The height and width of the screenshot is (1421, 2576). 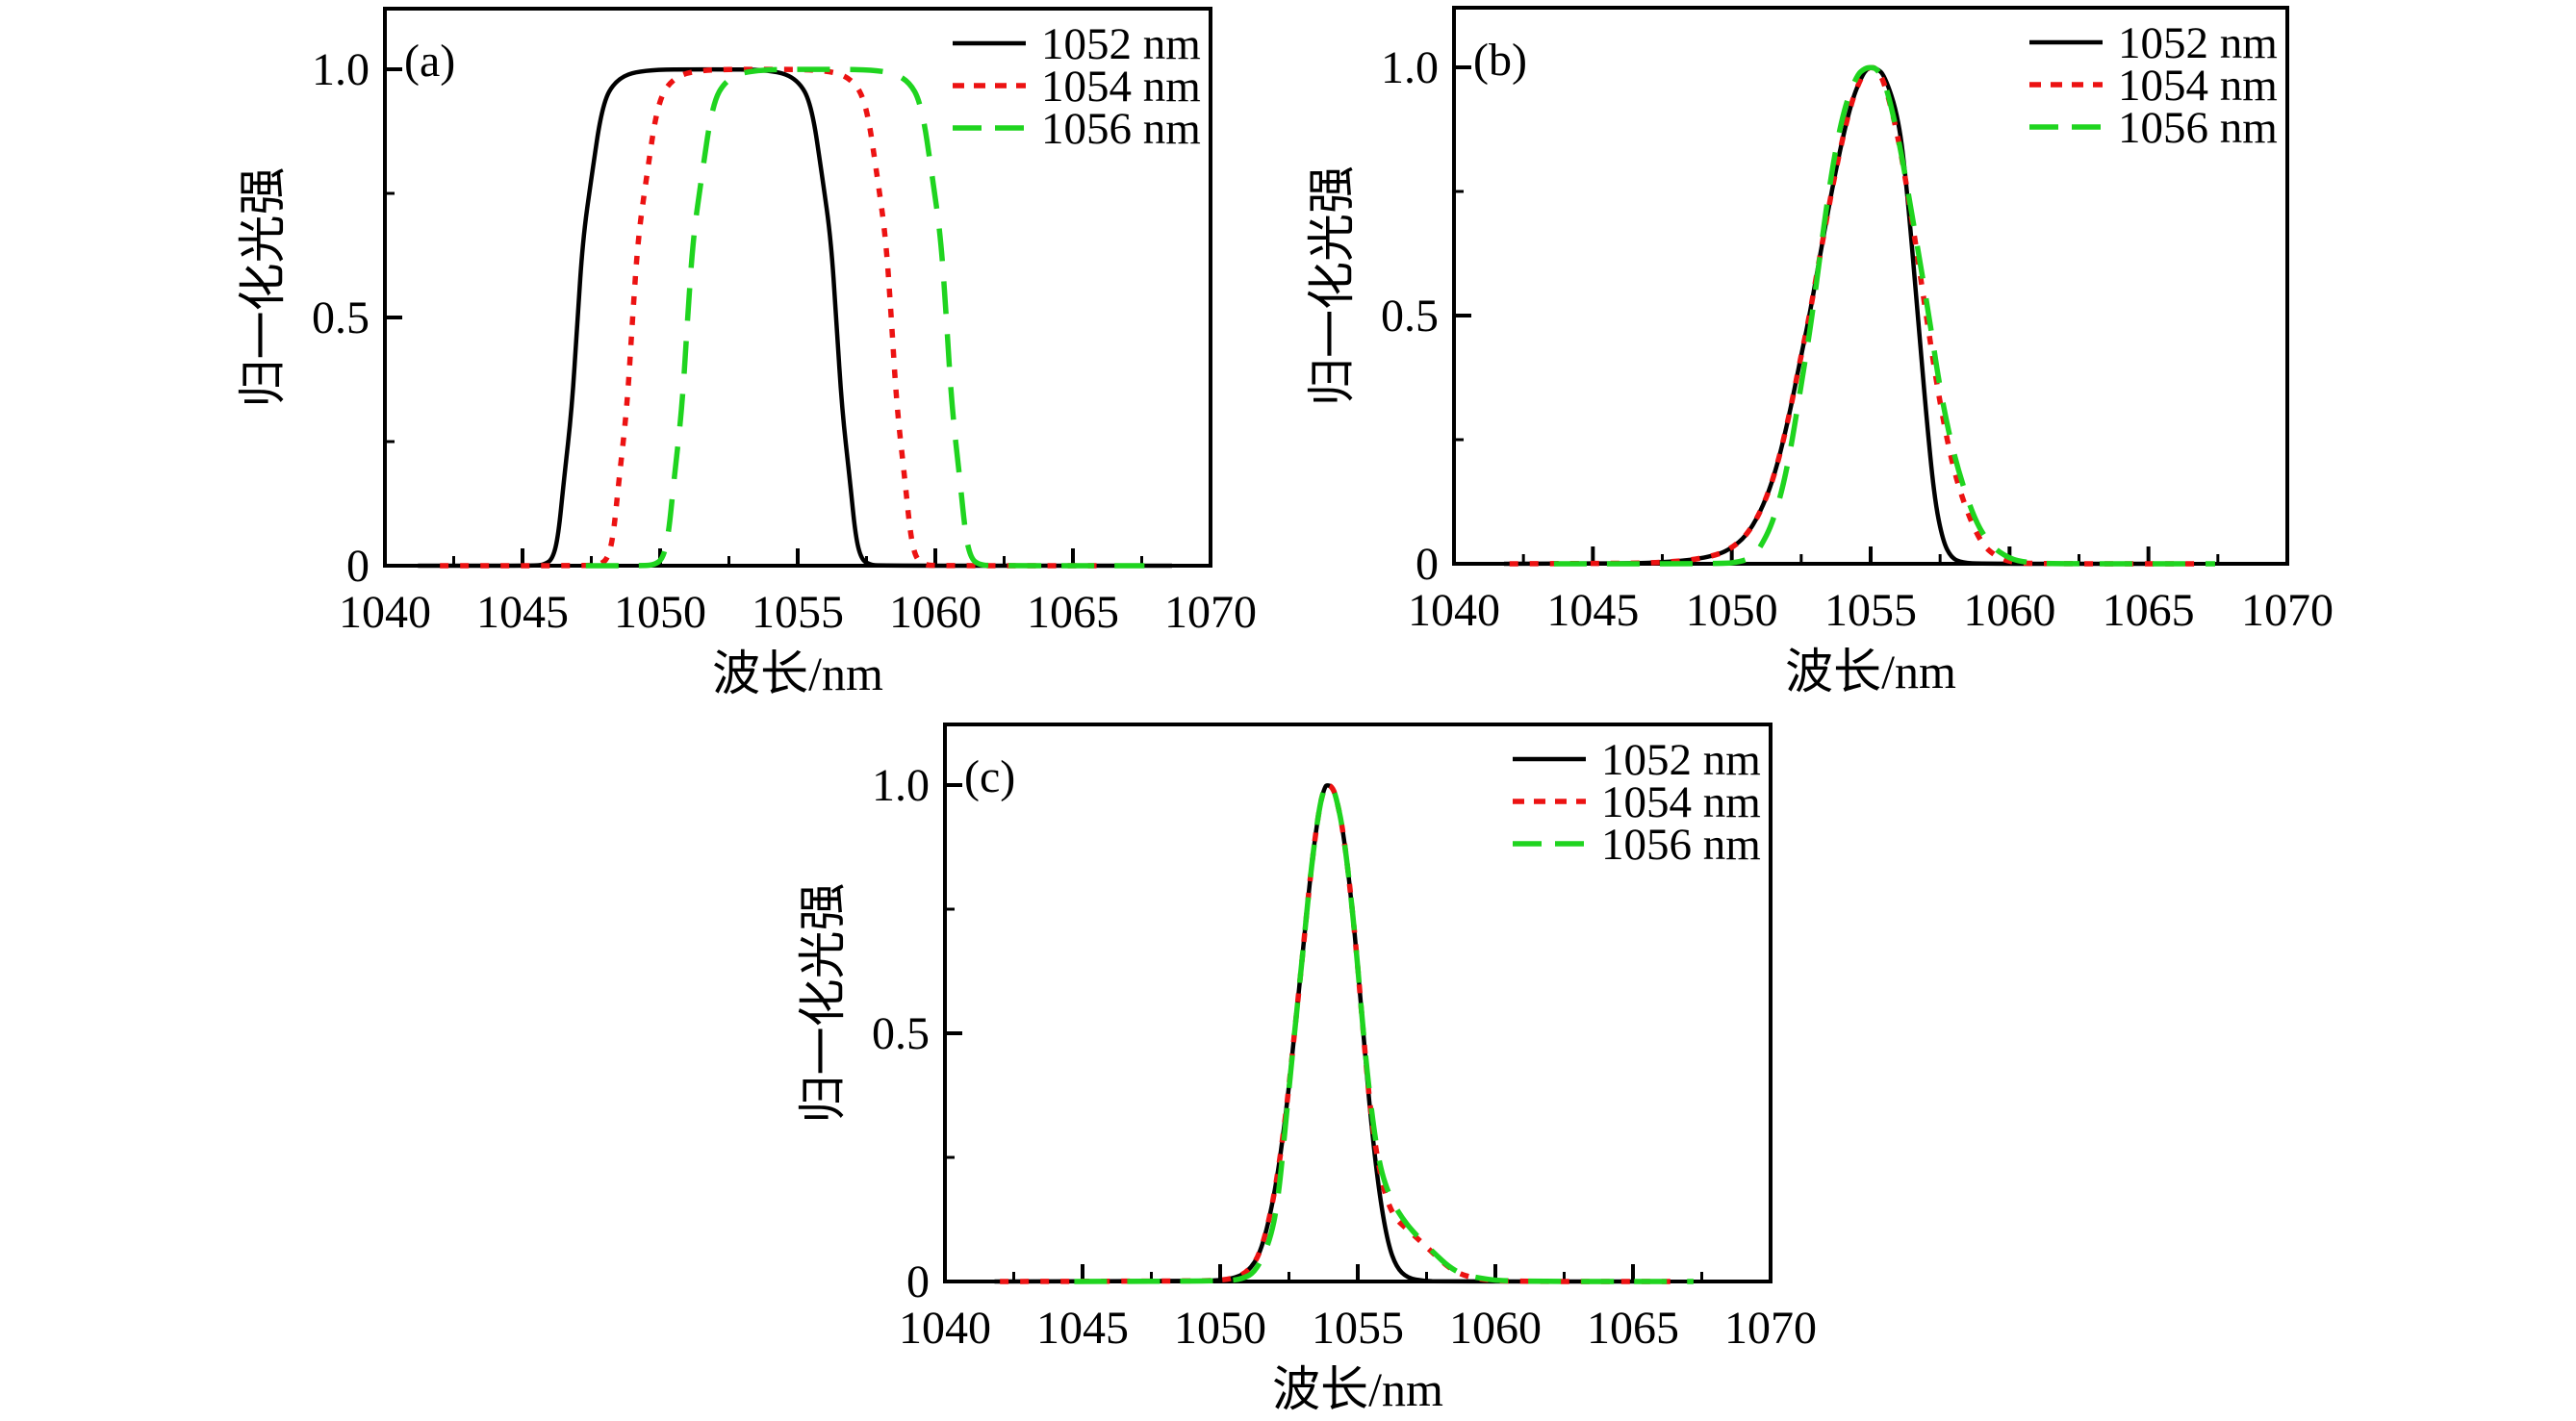 I want to click on panel-label: (c), so click(x=989, y=776).